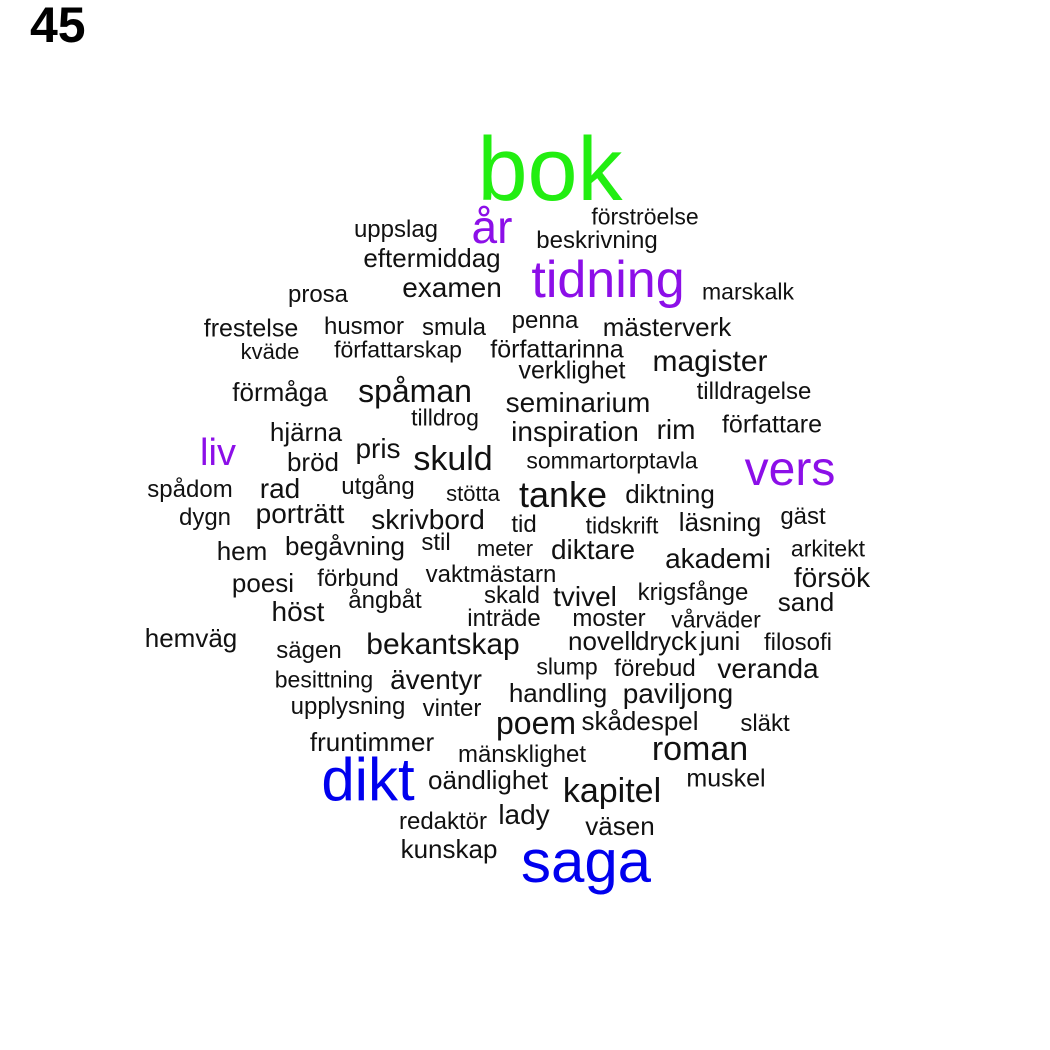 This screenshot has height=1050, width=1050. What do you see at coordinates (754, 391) in the screenshot?
I see `word-tilldragelse: tilldragelse` at bounding box center [754, 391].